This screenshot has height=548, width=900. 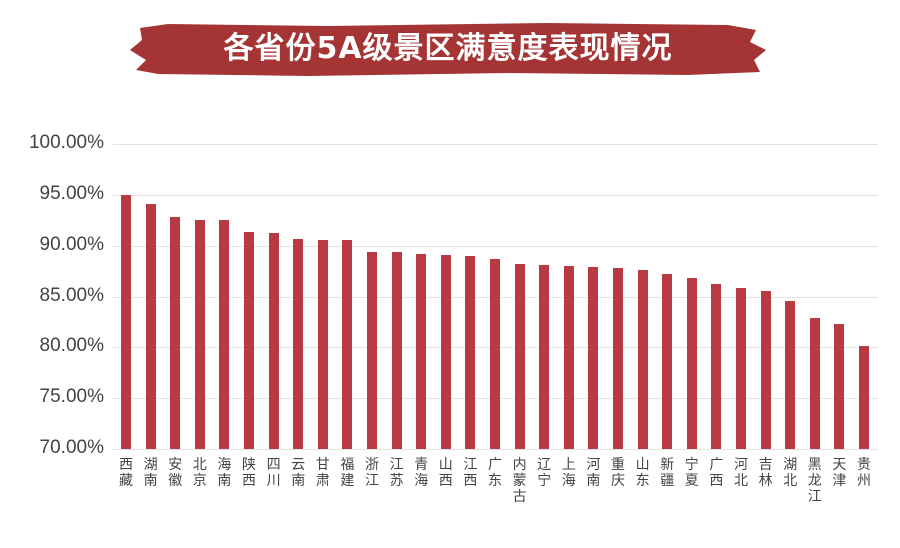 I want to click on y-tick-label: 90.00%, so click(x=71, y=244).